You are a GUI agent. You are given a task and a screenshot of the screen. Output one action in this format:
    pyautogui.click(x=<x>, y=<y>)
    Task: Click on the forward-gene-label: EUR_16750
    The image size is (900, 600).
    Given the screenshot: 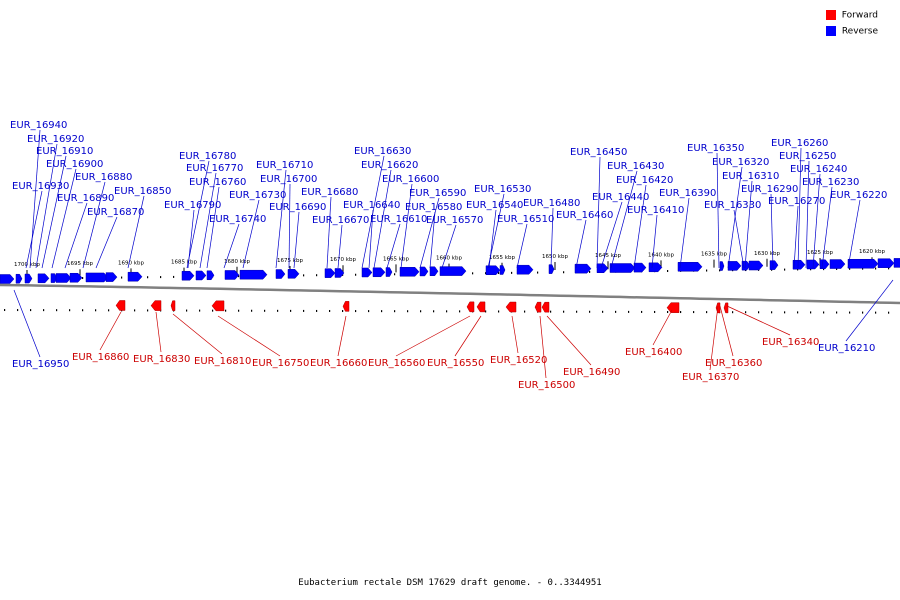 What is the action you would take?
    pyautogui.click(x=280, y=363)
    